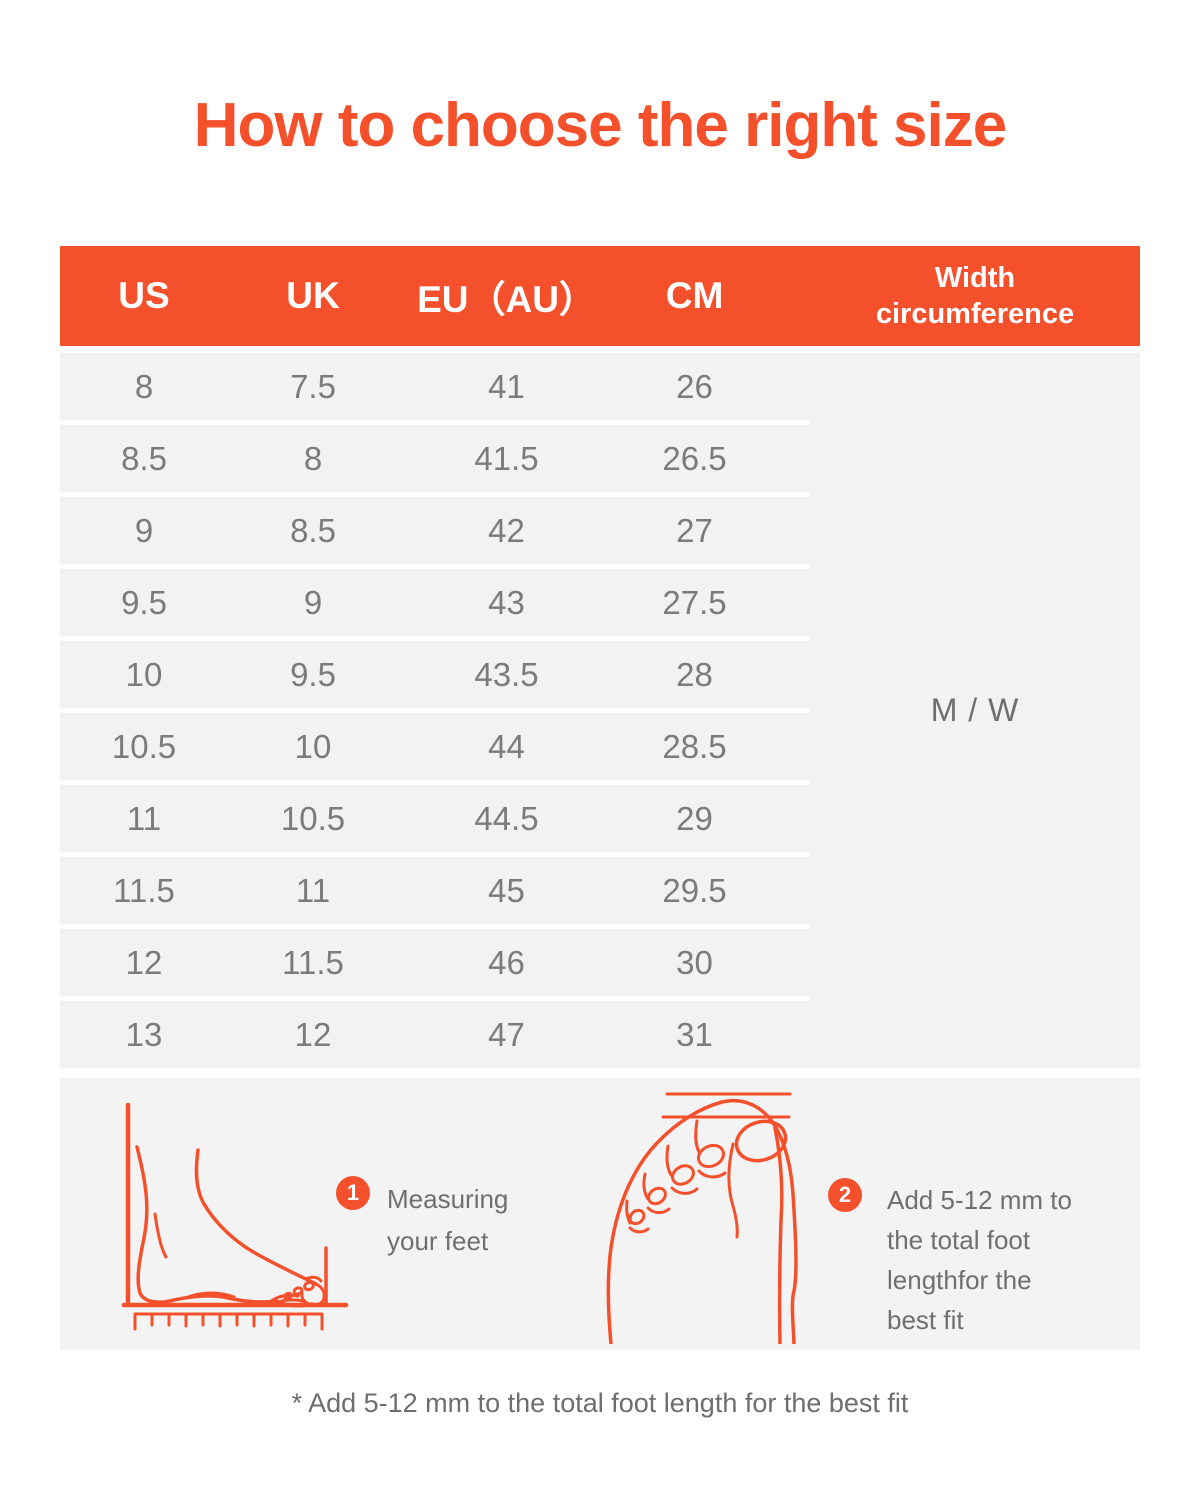 This screenshot has width=1200, height=1500. What do you see at coordinates (144, 818) in the screenshot?
I see `cell-us: 11` at bounding box center [144, 818].